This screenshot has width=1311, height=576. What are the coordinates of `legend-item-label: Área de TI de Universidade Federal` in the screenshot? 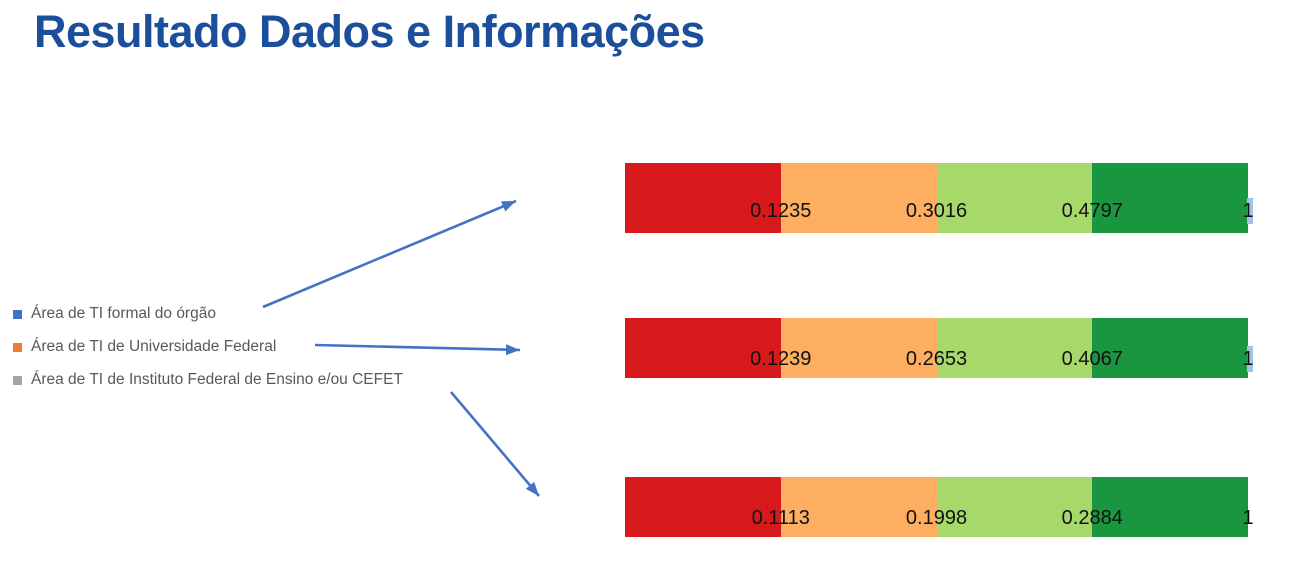 It's located at (154, 346).